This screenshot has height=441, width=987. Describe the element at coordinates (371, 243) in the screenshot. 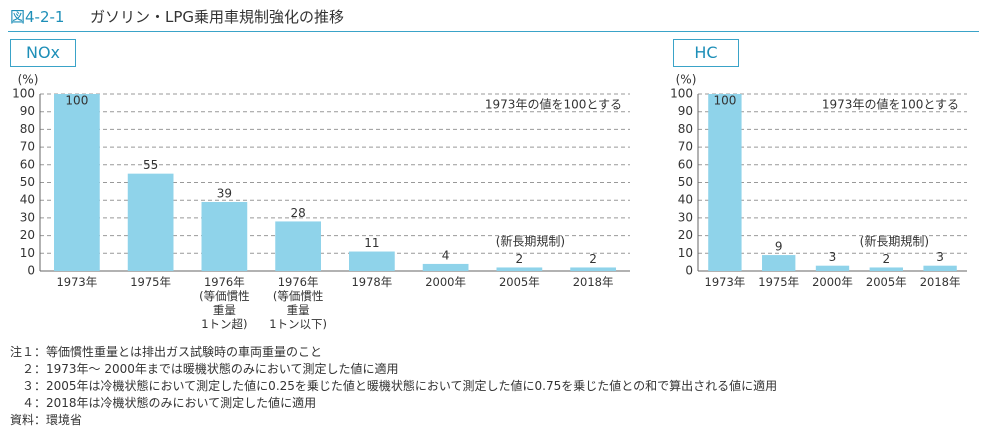

I see `value-label: 11` at that location.